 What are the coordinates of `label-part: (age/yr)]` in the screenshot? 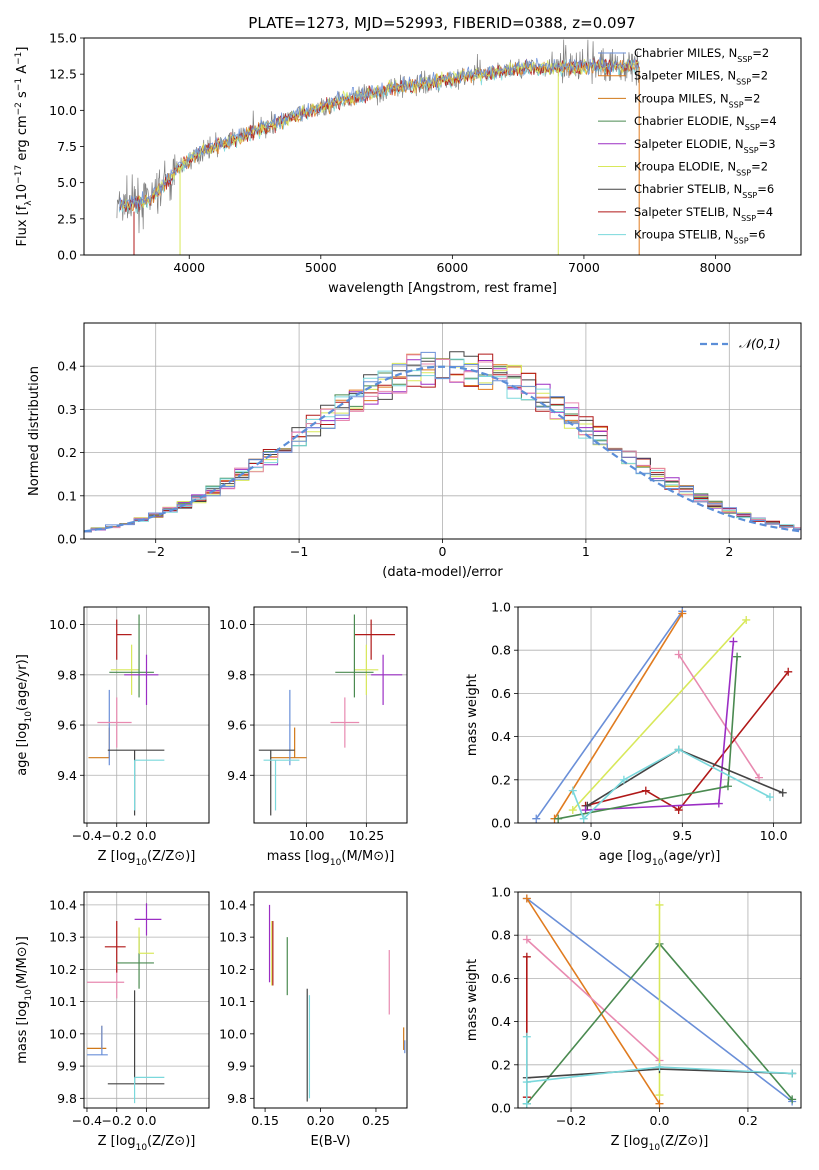 It's located at (22, 682).